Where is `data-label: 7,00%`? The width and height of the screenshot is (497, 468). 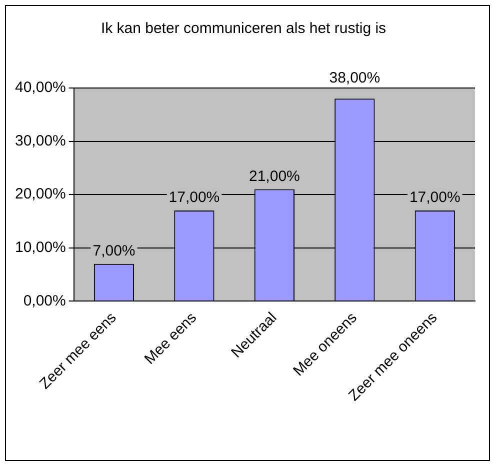
data-label: 7,00% is located at coordinates (114, 251).